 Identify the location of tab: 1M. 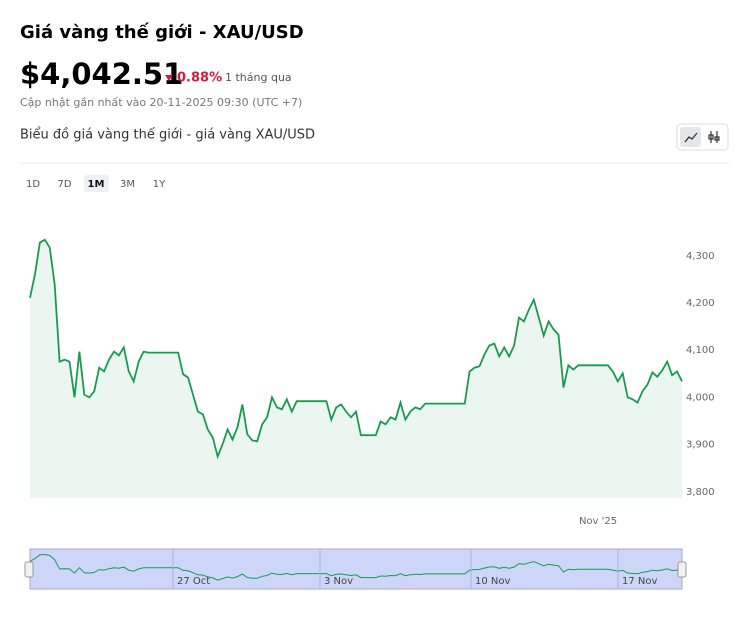
(96, 184).